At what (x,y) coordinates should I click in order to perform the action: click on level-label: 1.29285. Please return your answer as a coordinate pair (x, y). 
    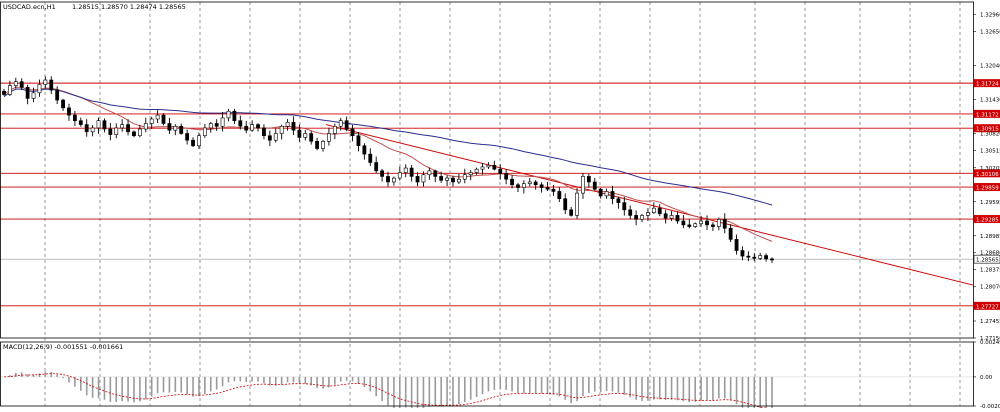
    Looking at the image, I should click on (987, 221).